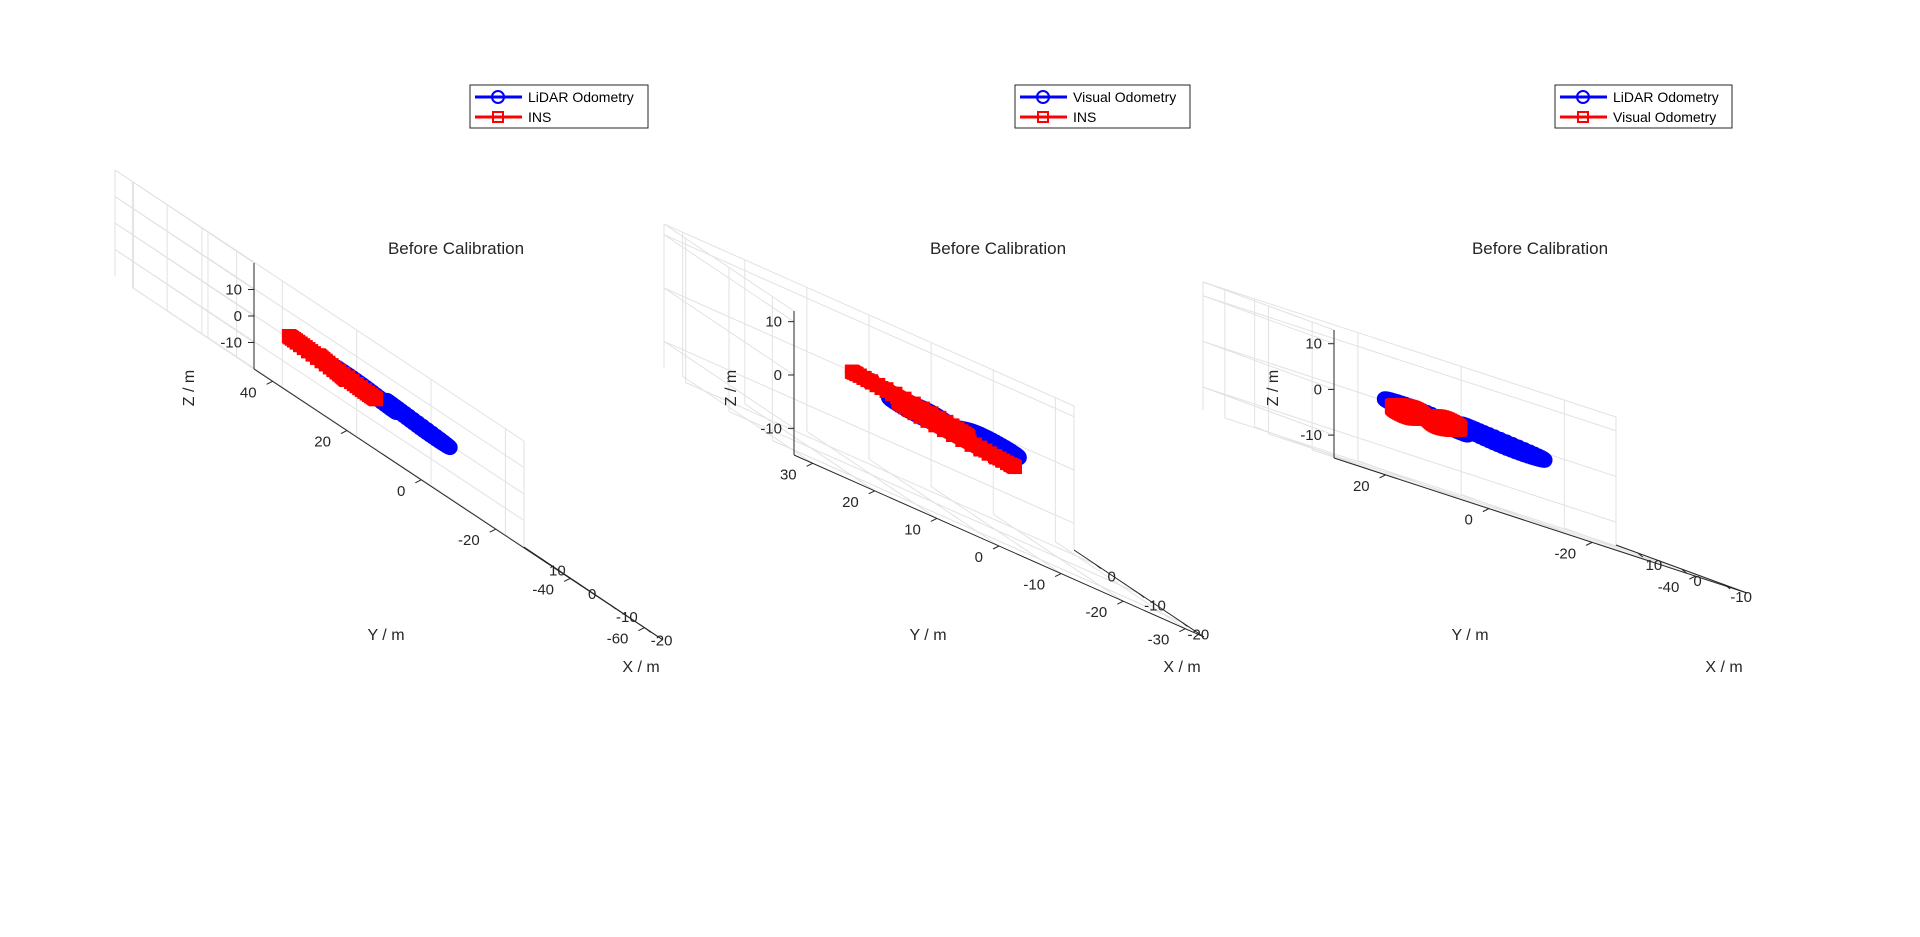 Image resolution: width=1920 pixels, height=937 pixels. Describe the element at coordinates (332, 368) in the screenshot. I see `series-ins` at that location.